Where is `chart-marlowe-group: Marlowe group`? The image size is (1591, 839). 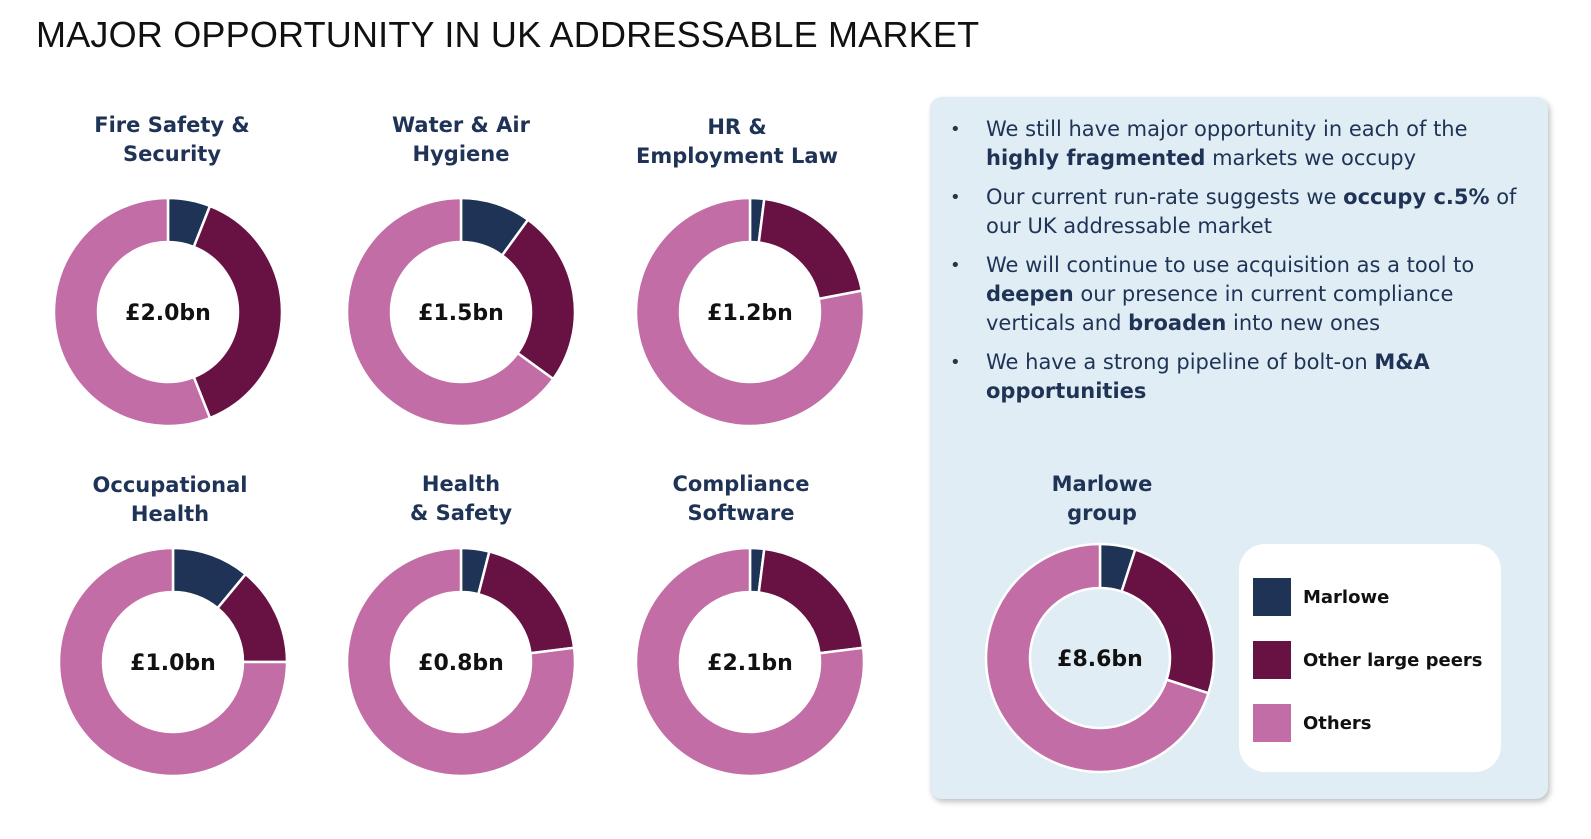 chart-marlowe-group: Marlowe group is located at coordinates (1102, 499).